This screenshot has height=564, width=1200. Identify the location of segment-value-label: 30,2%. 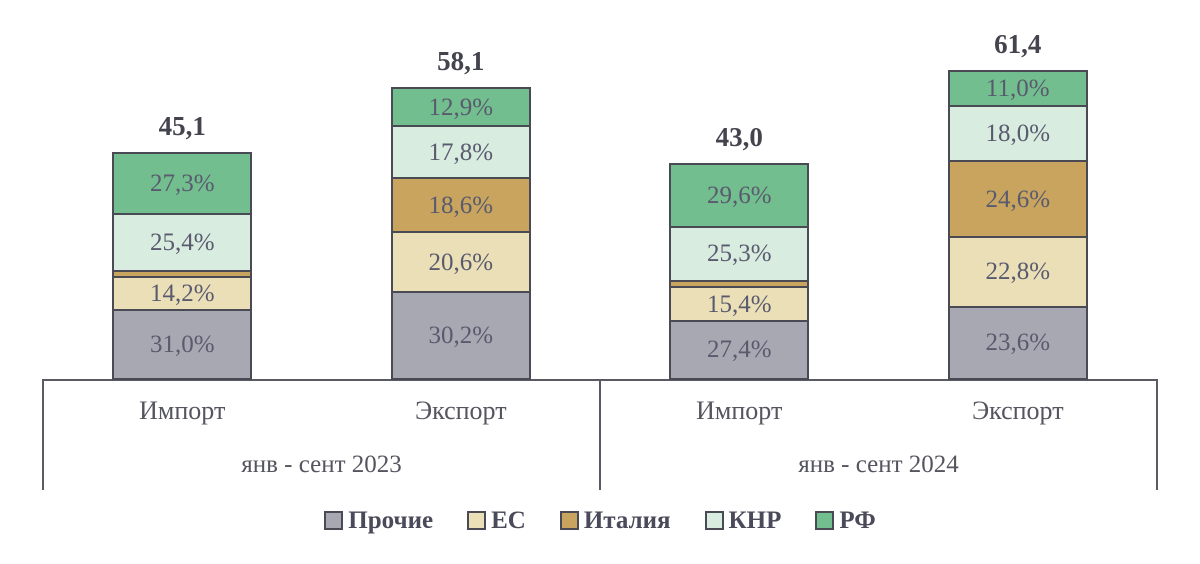
(461, 336).